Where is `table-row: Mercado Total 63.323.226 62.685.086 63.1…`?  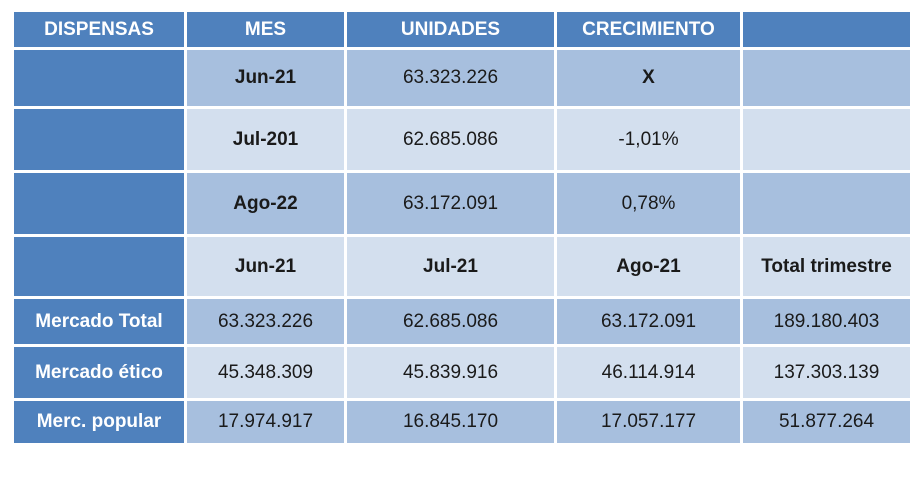 table-row: Mercado Total 63.323.226 62.685.086 63.1… is located at coordinates (462, 321).